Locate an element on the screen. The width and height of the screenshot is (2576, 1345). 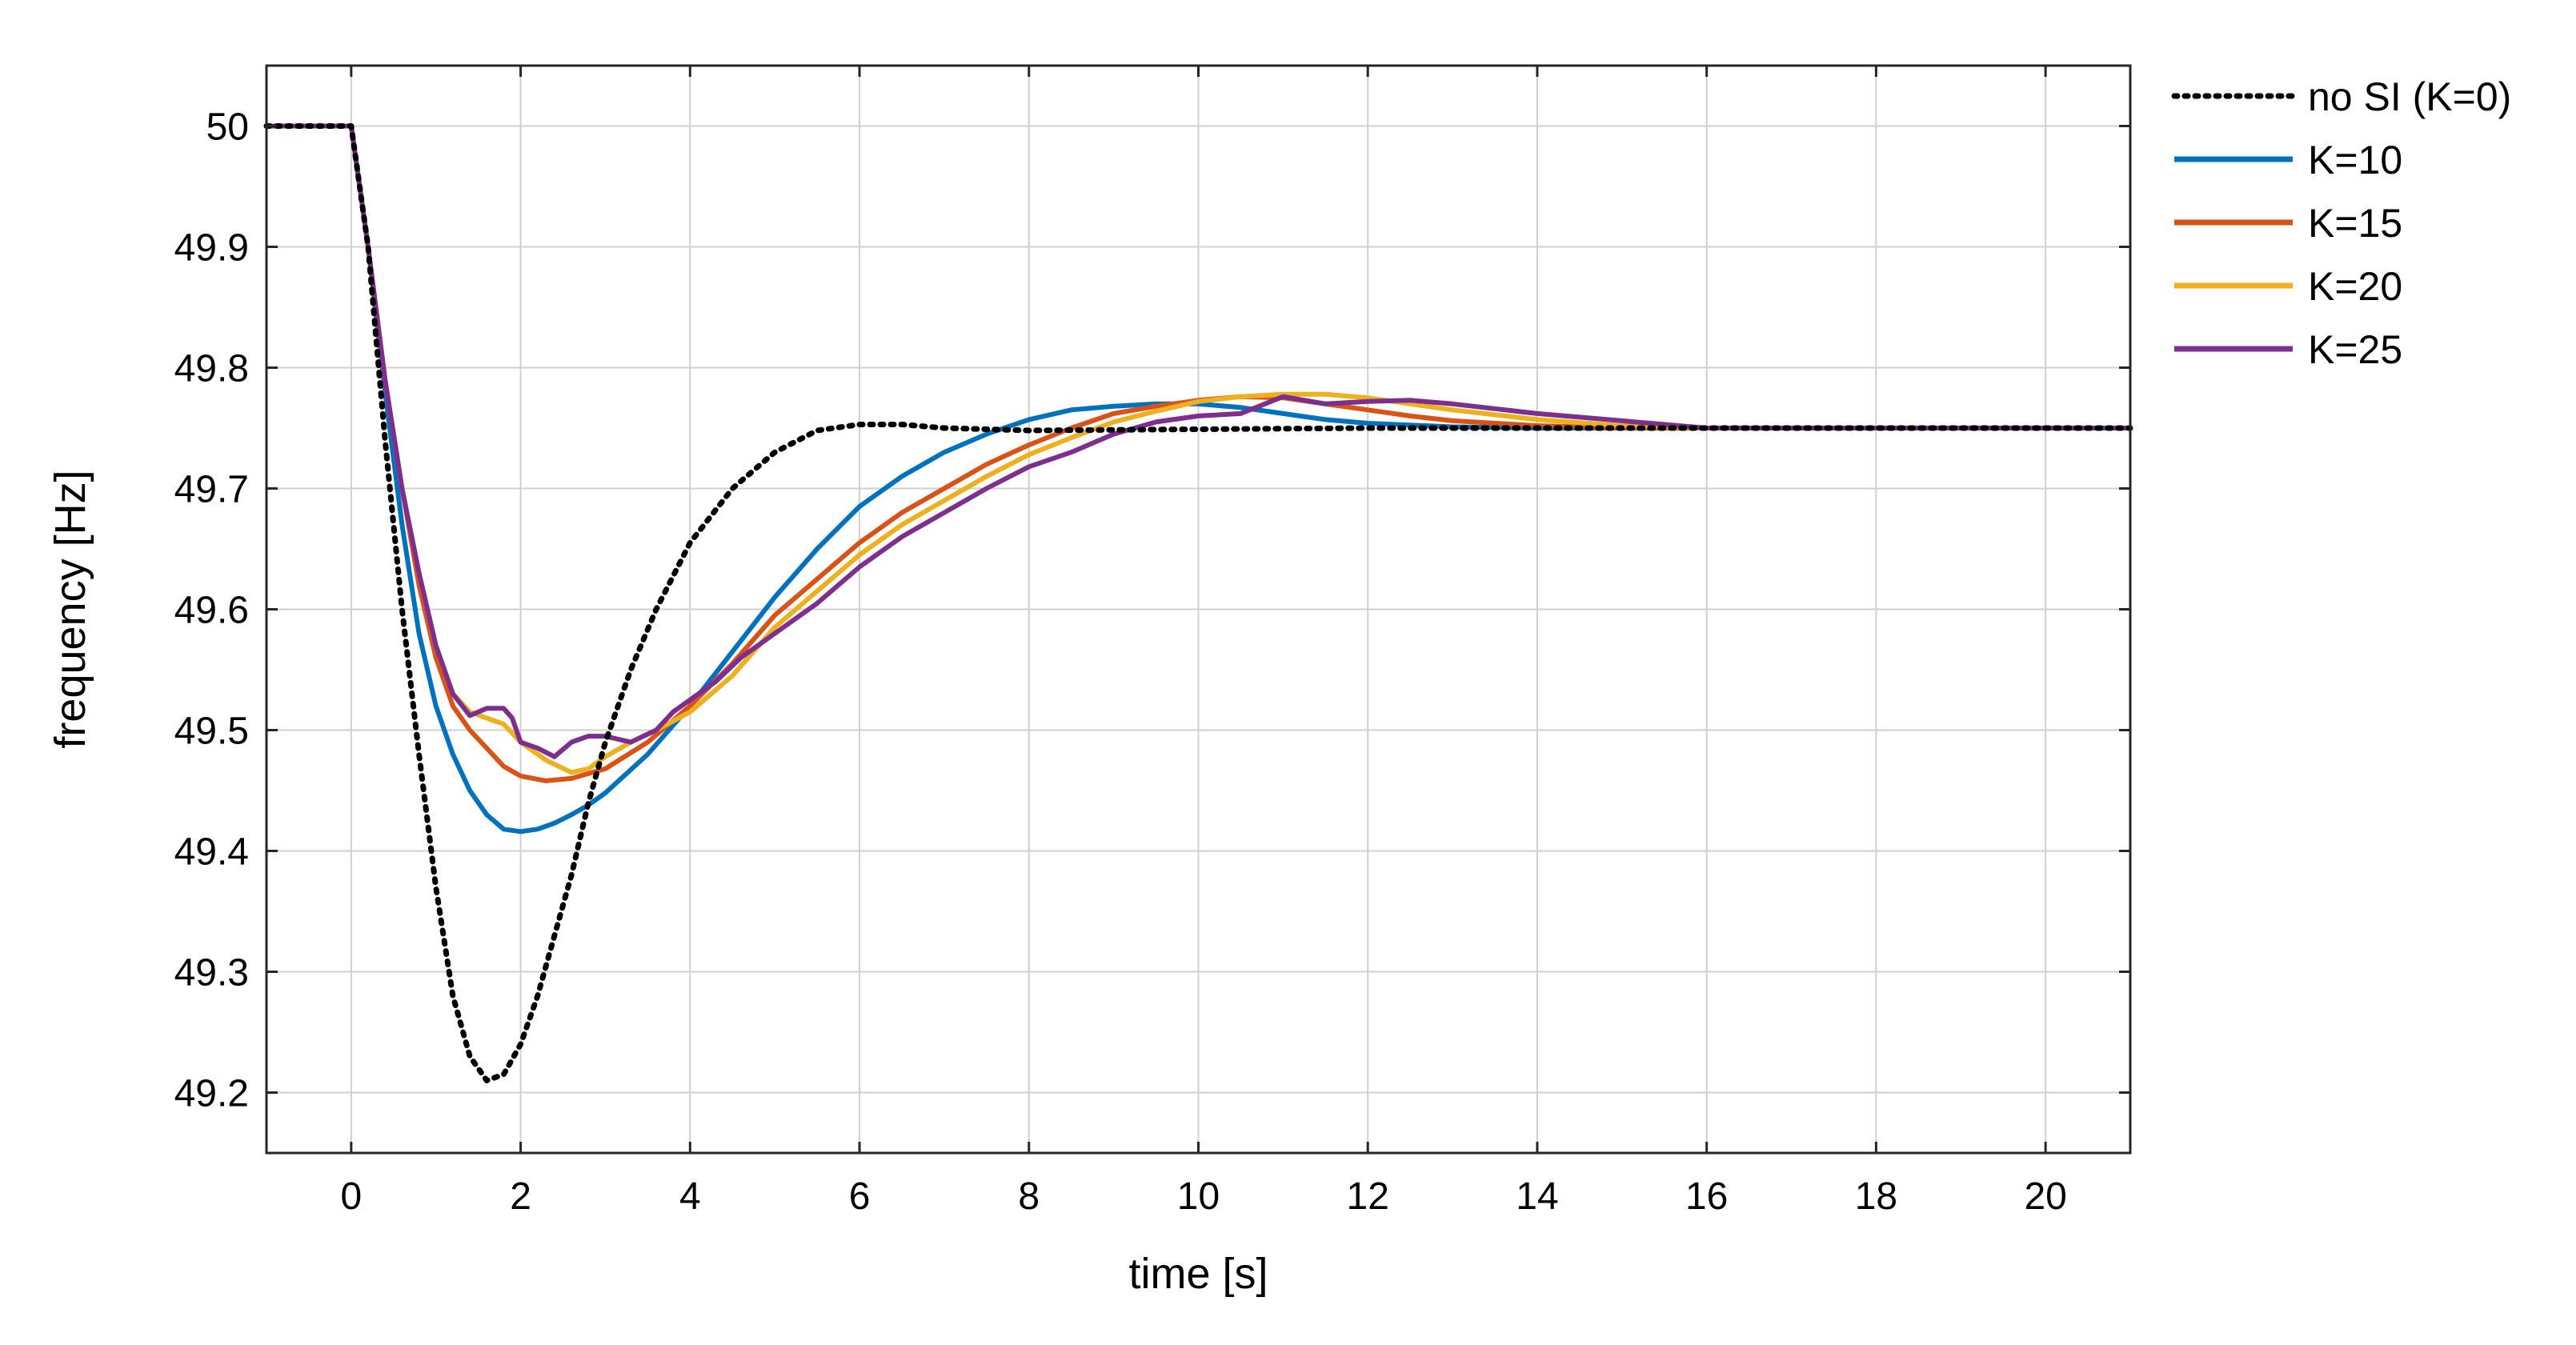
y-tick-label: 49.5 is located at coordinates (211, 732).